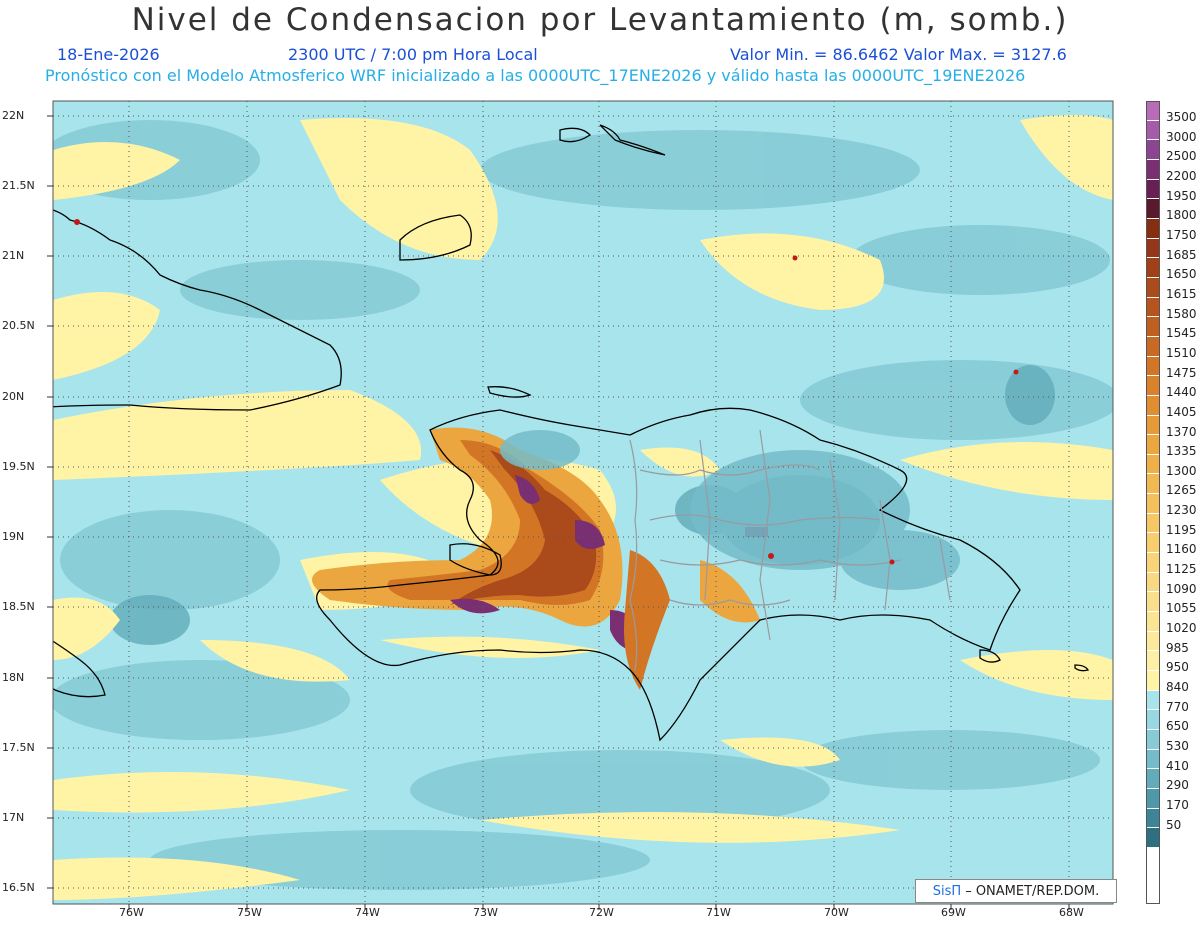  Describe the element at coordinates (1173, 603) in the screenshot. I see `legend-row: 1055` at that location.